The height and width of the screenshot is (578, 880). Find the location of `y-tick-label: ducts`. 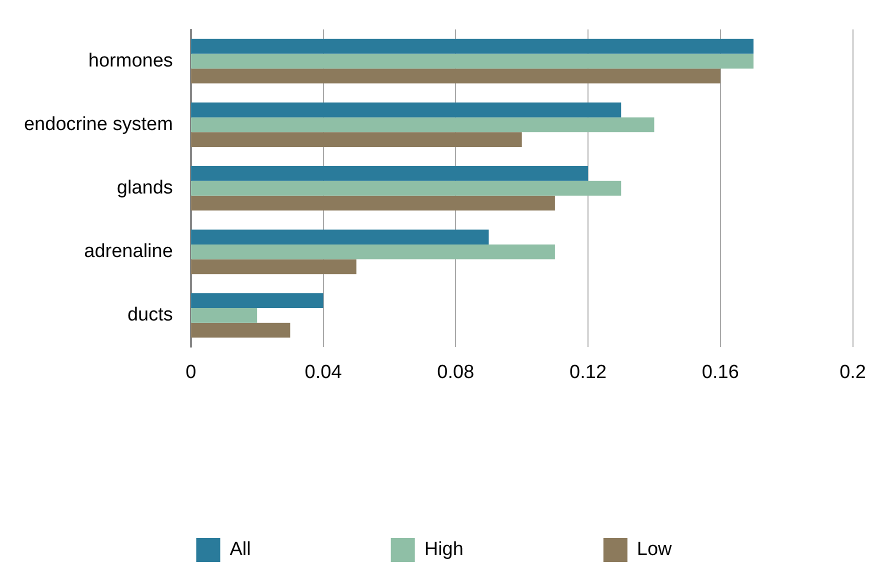

y-tick-label: ducts is located at coordinates (150, 315).